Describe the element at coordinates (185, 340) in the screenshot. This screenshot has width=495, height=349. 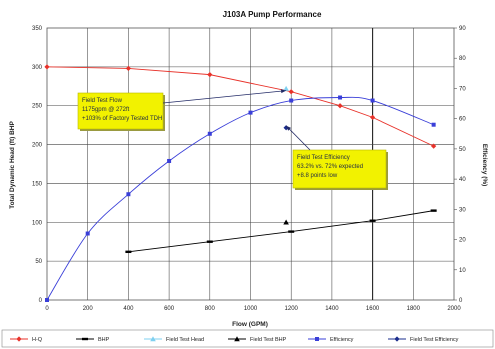
I see `legend-label: Field Test Head` at that location.